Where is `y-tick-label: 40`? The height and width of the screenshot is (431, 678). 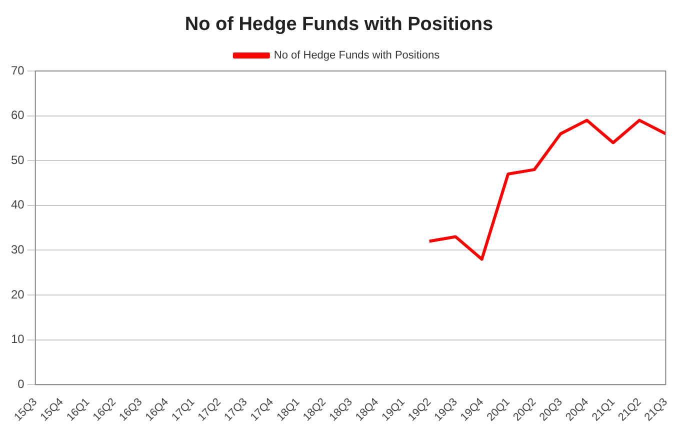
y-tick-label: 40 is located at coordinates (17, 205).